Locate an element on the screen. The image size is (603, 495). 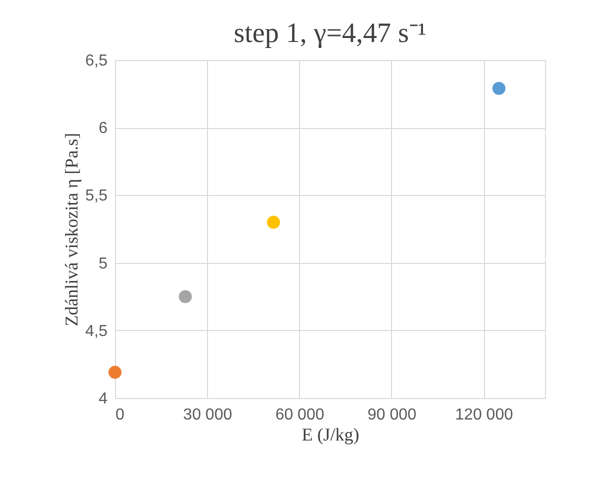
y-tick-label: 6 is located at coordinates (103, 129).